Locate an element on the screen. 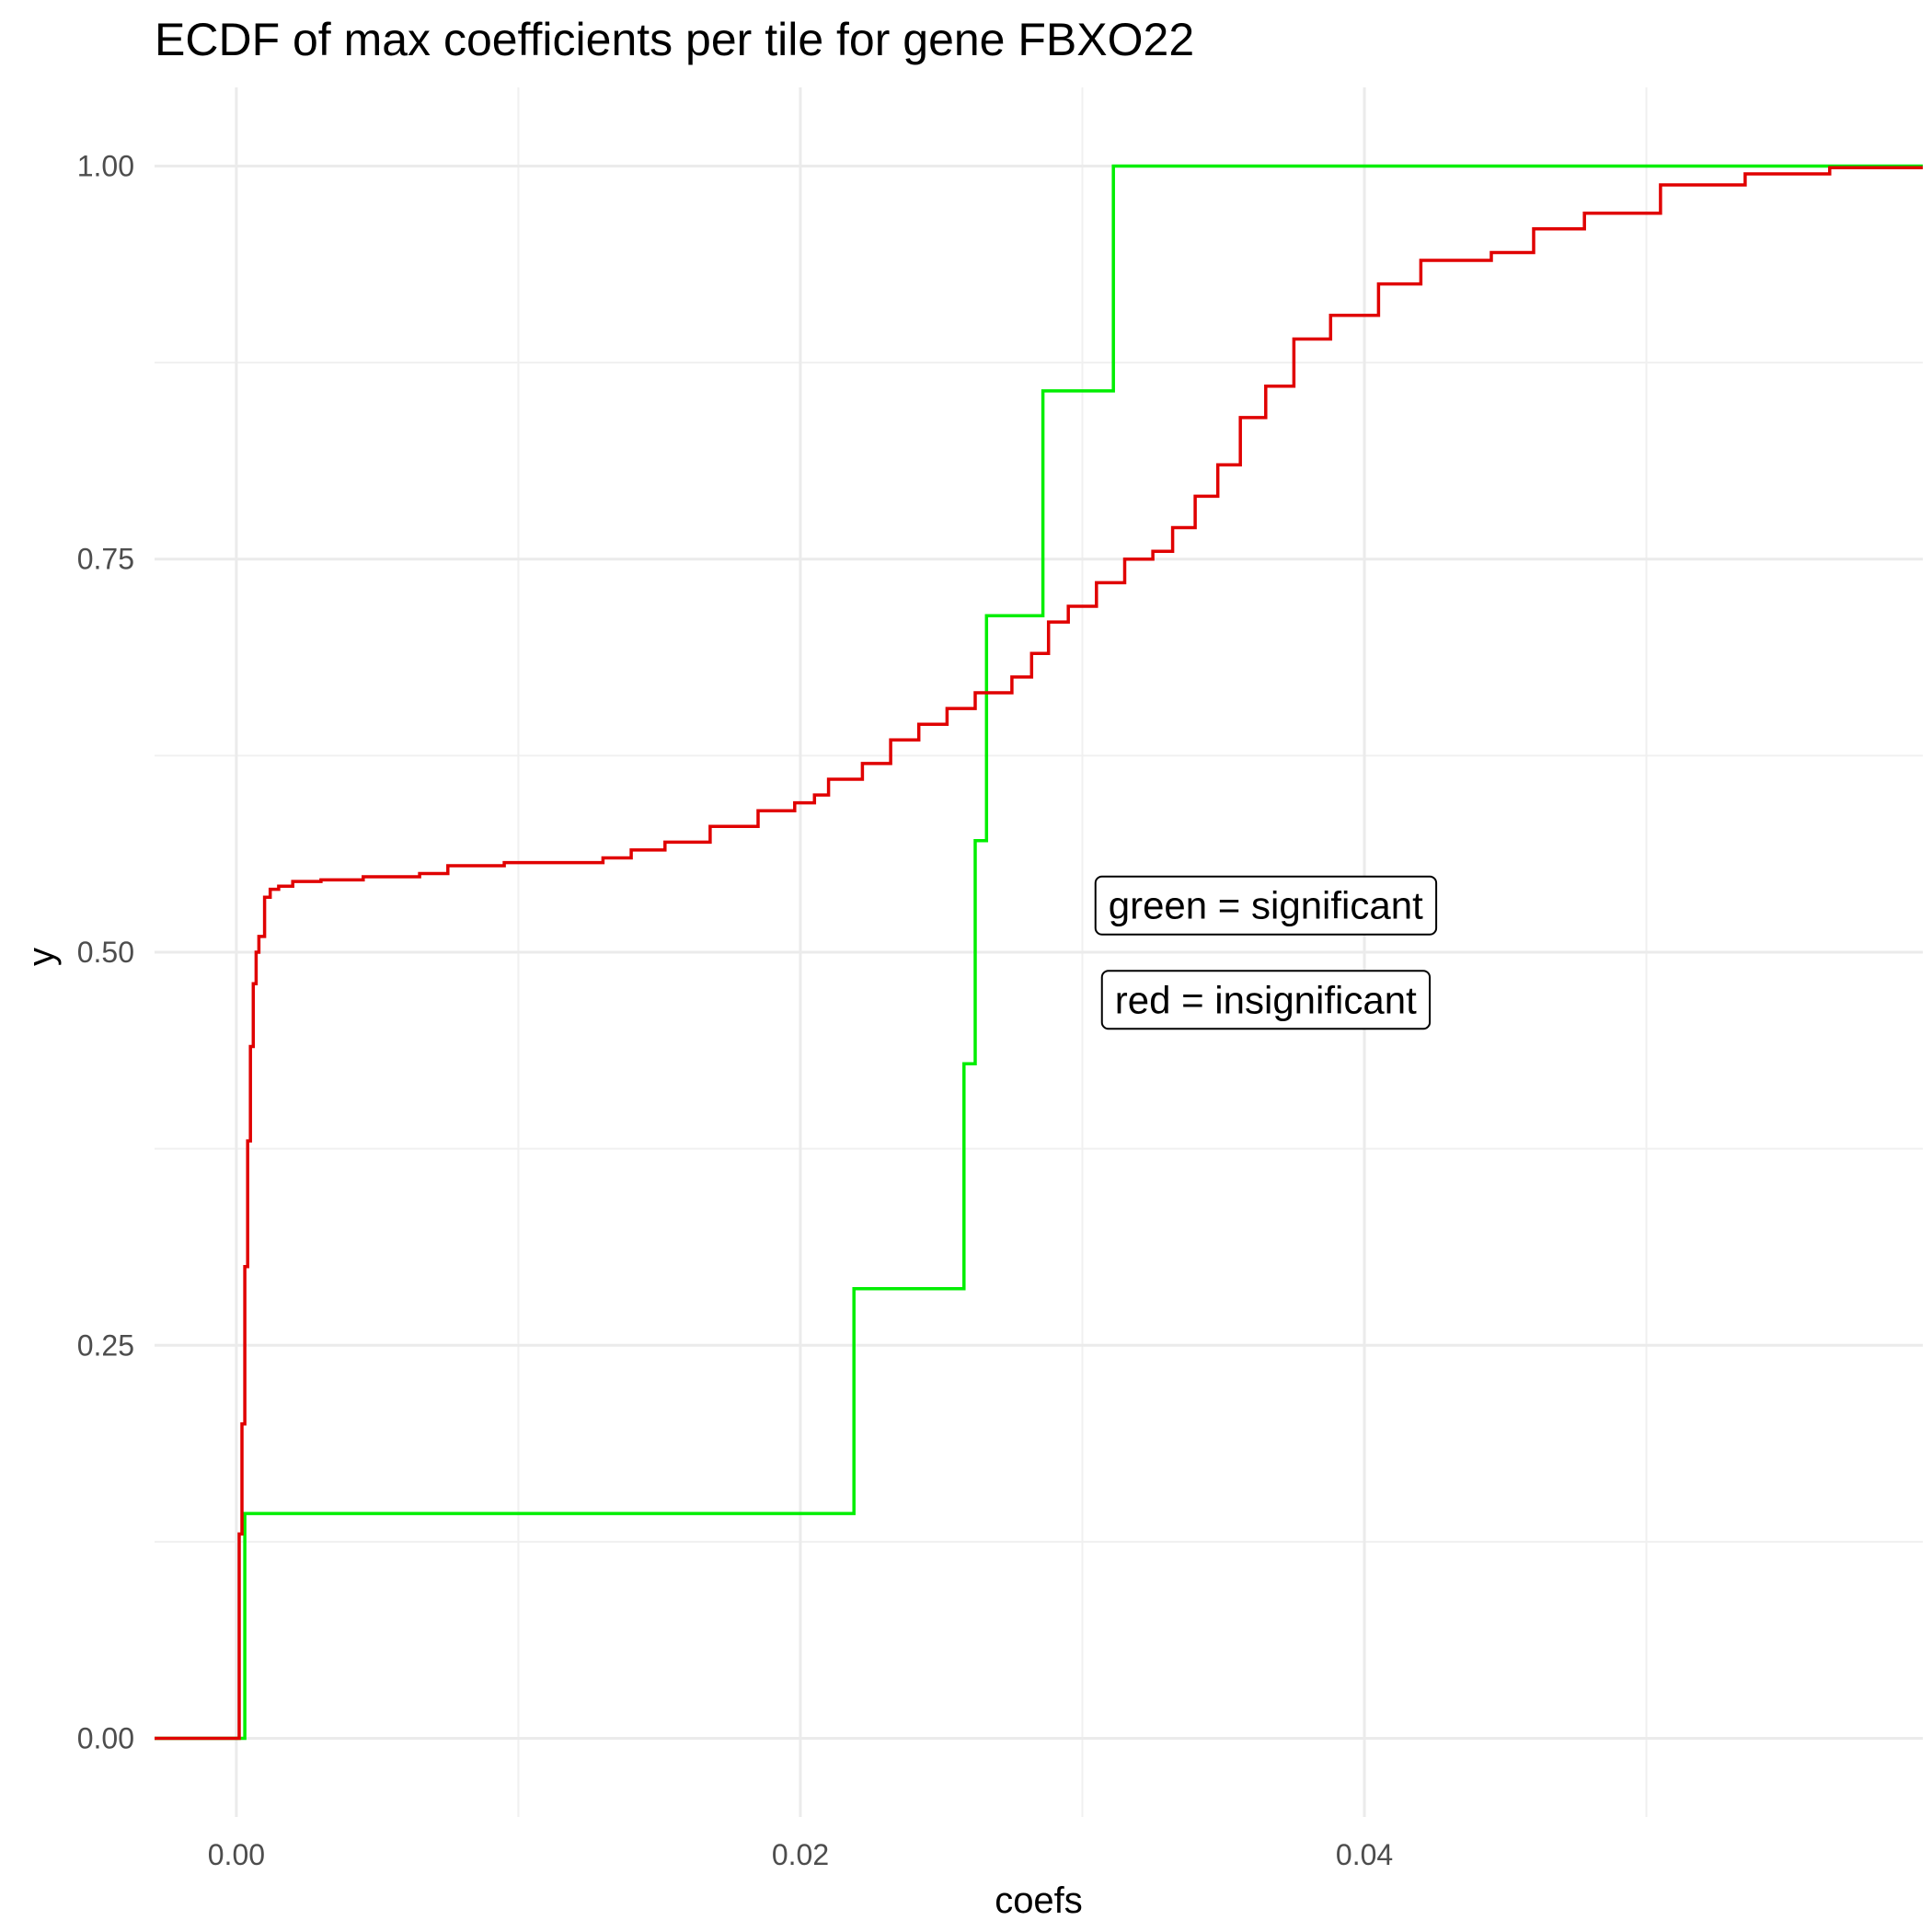  y-tick-label: 0.25 is located at coordinates (105, 1345).